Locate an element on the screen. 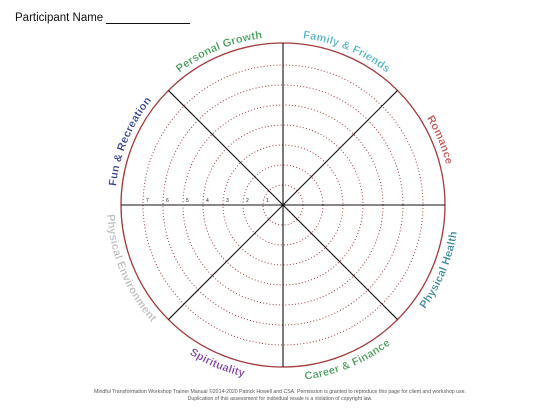 The width and height of the screenshot is (560, 420). ring-number-4: 4 is located at coordinates (207, 201).